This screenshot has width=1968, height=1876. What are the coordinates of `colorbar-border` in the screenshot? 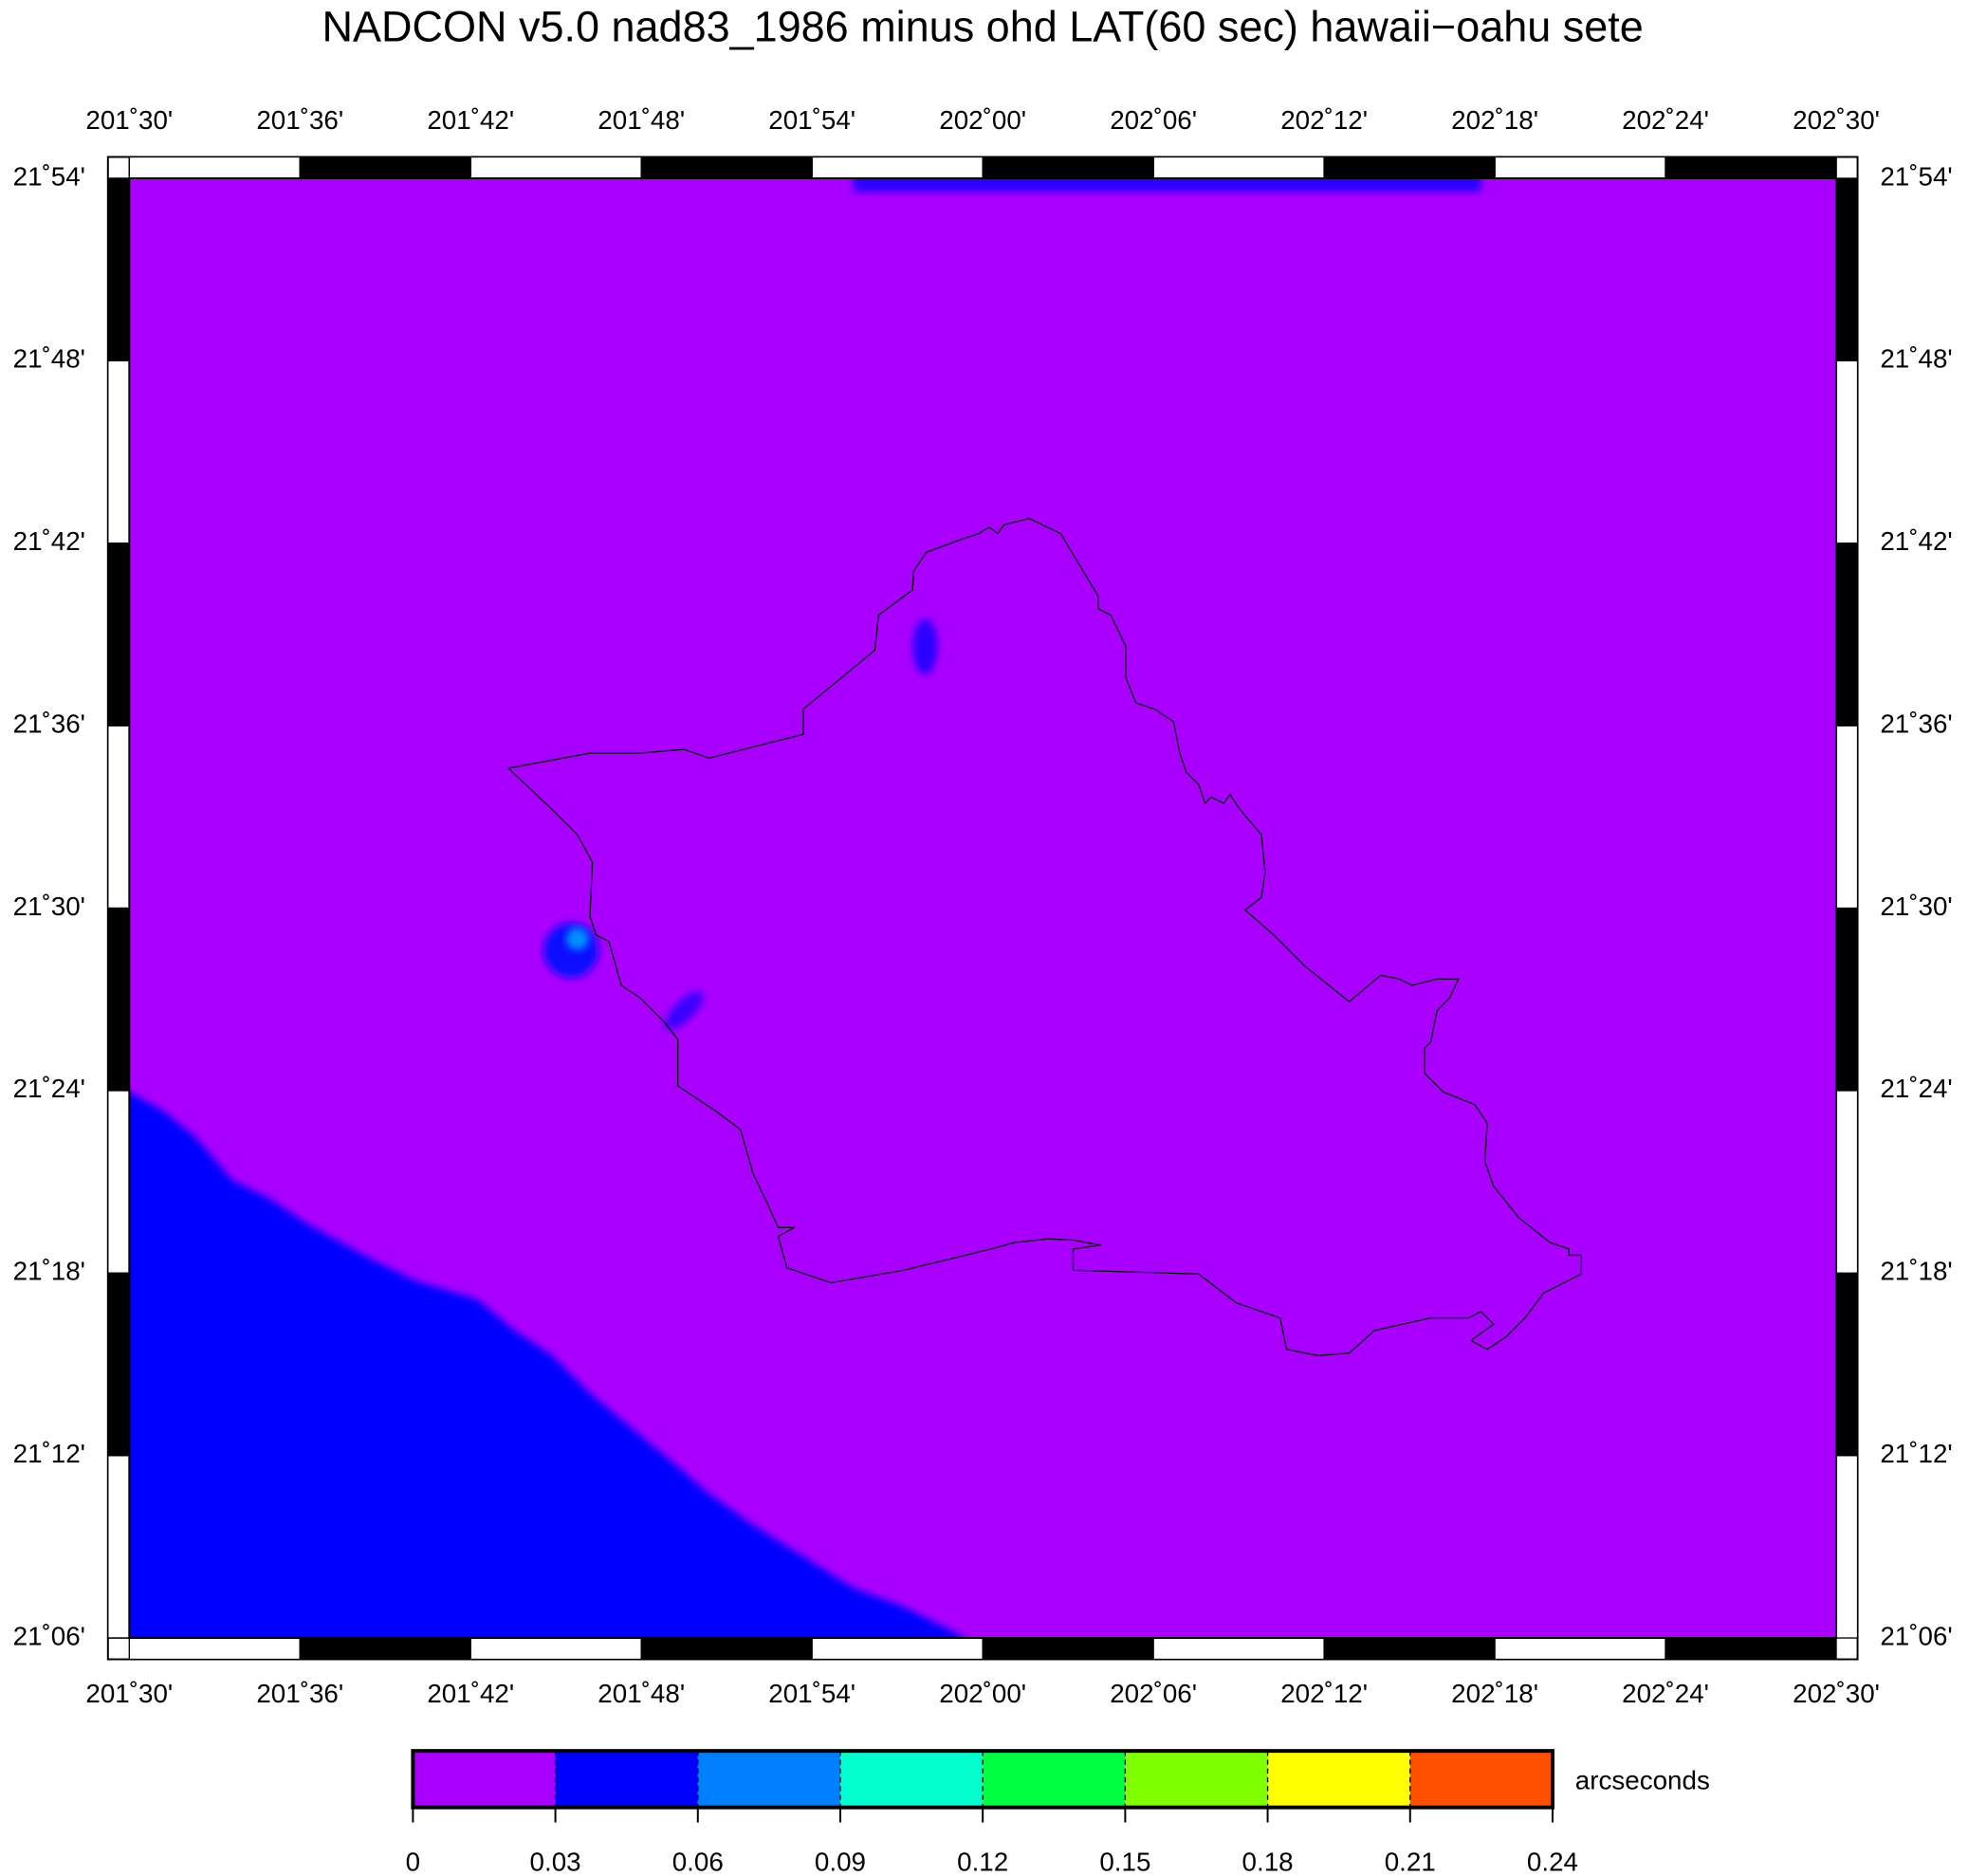 It's located at (982, 1779).